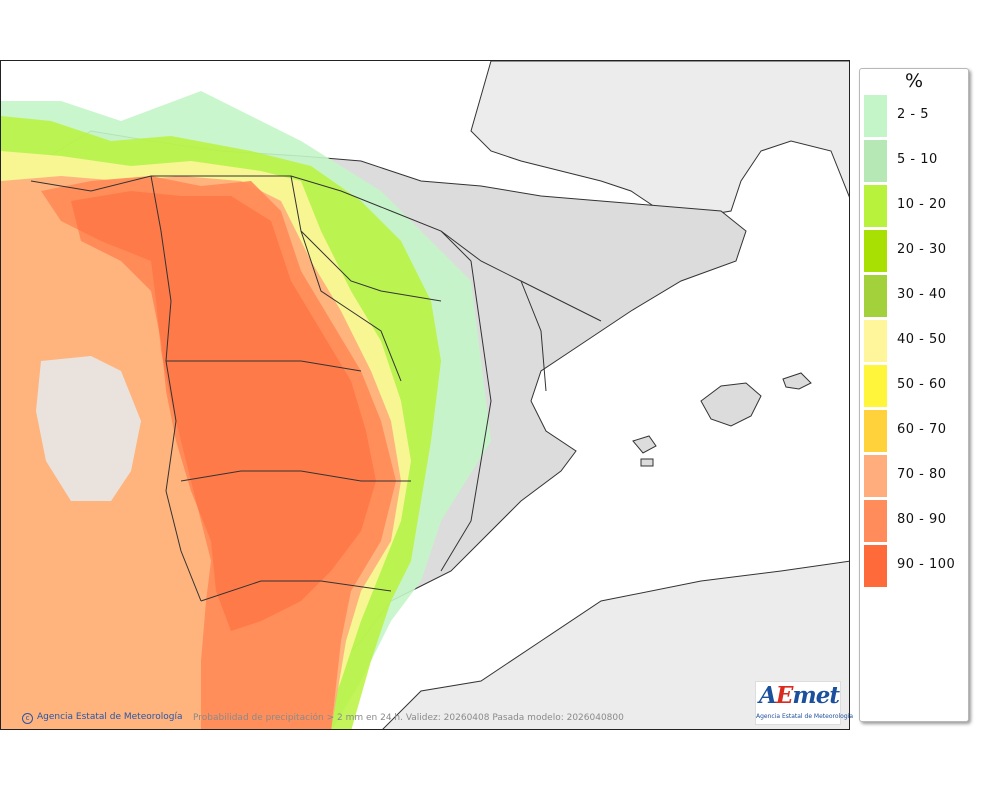 This screenshot has width=1000, height=790. I want to click on ibiza-island, so click(644, 444).